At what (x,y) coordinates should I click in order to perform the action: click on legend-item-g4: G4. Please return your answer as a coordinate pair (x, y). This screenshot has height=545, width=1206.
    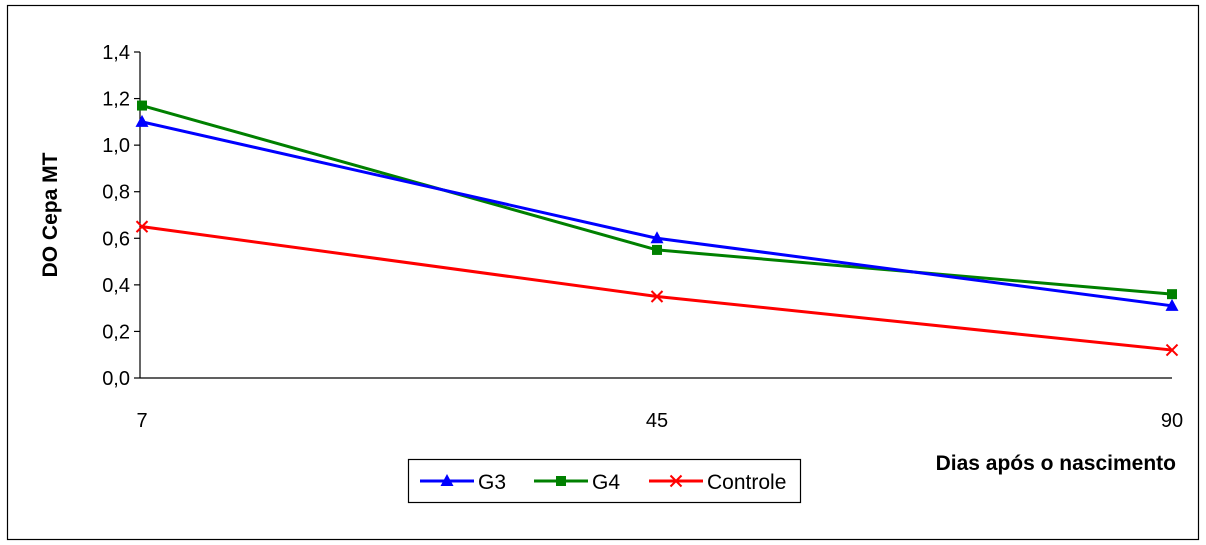
    Looking at the image, I should click on (577, 482).